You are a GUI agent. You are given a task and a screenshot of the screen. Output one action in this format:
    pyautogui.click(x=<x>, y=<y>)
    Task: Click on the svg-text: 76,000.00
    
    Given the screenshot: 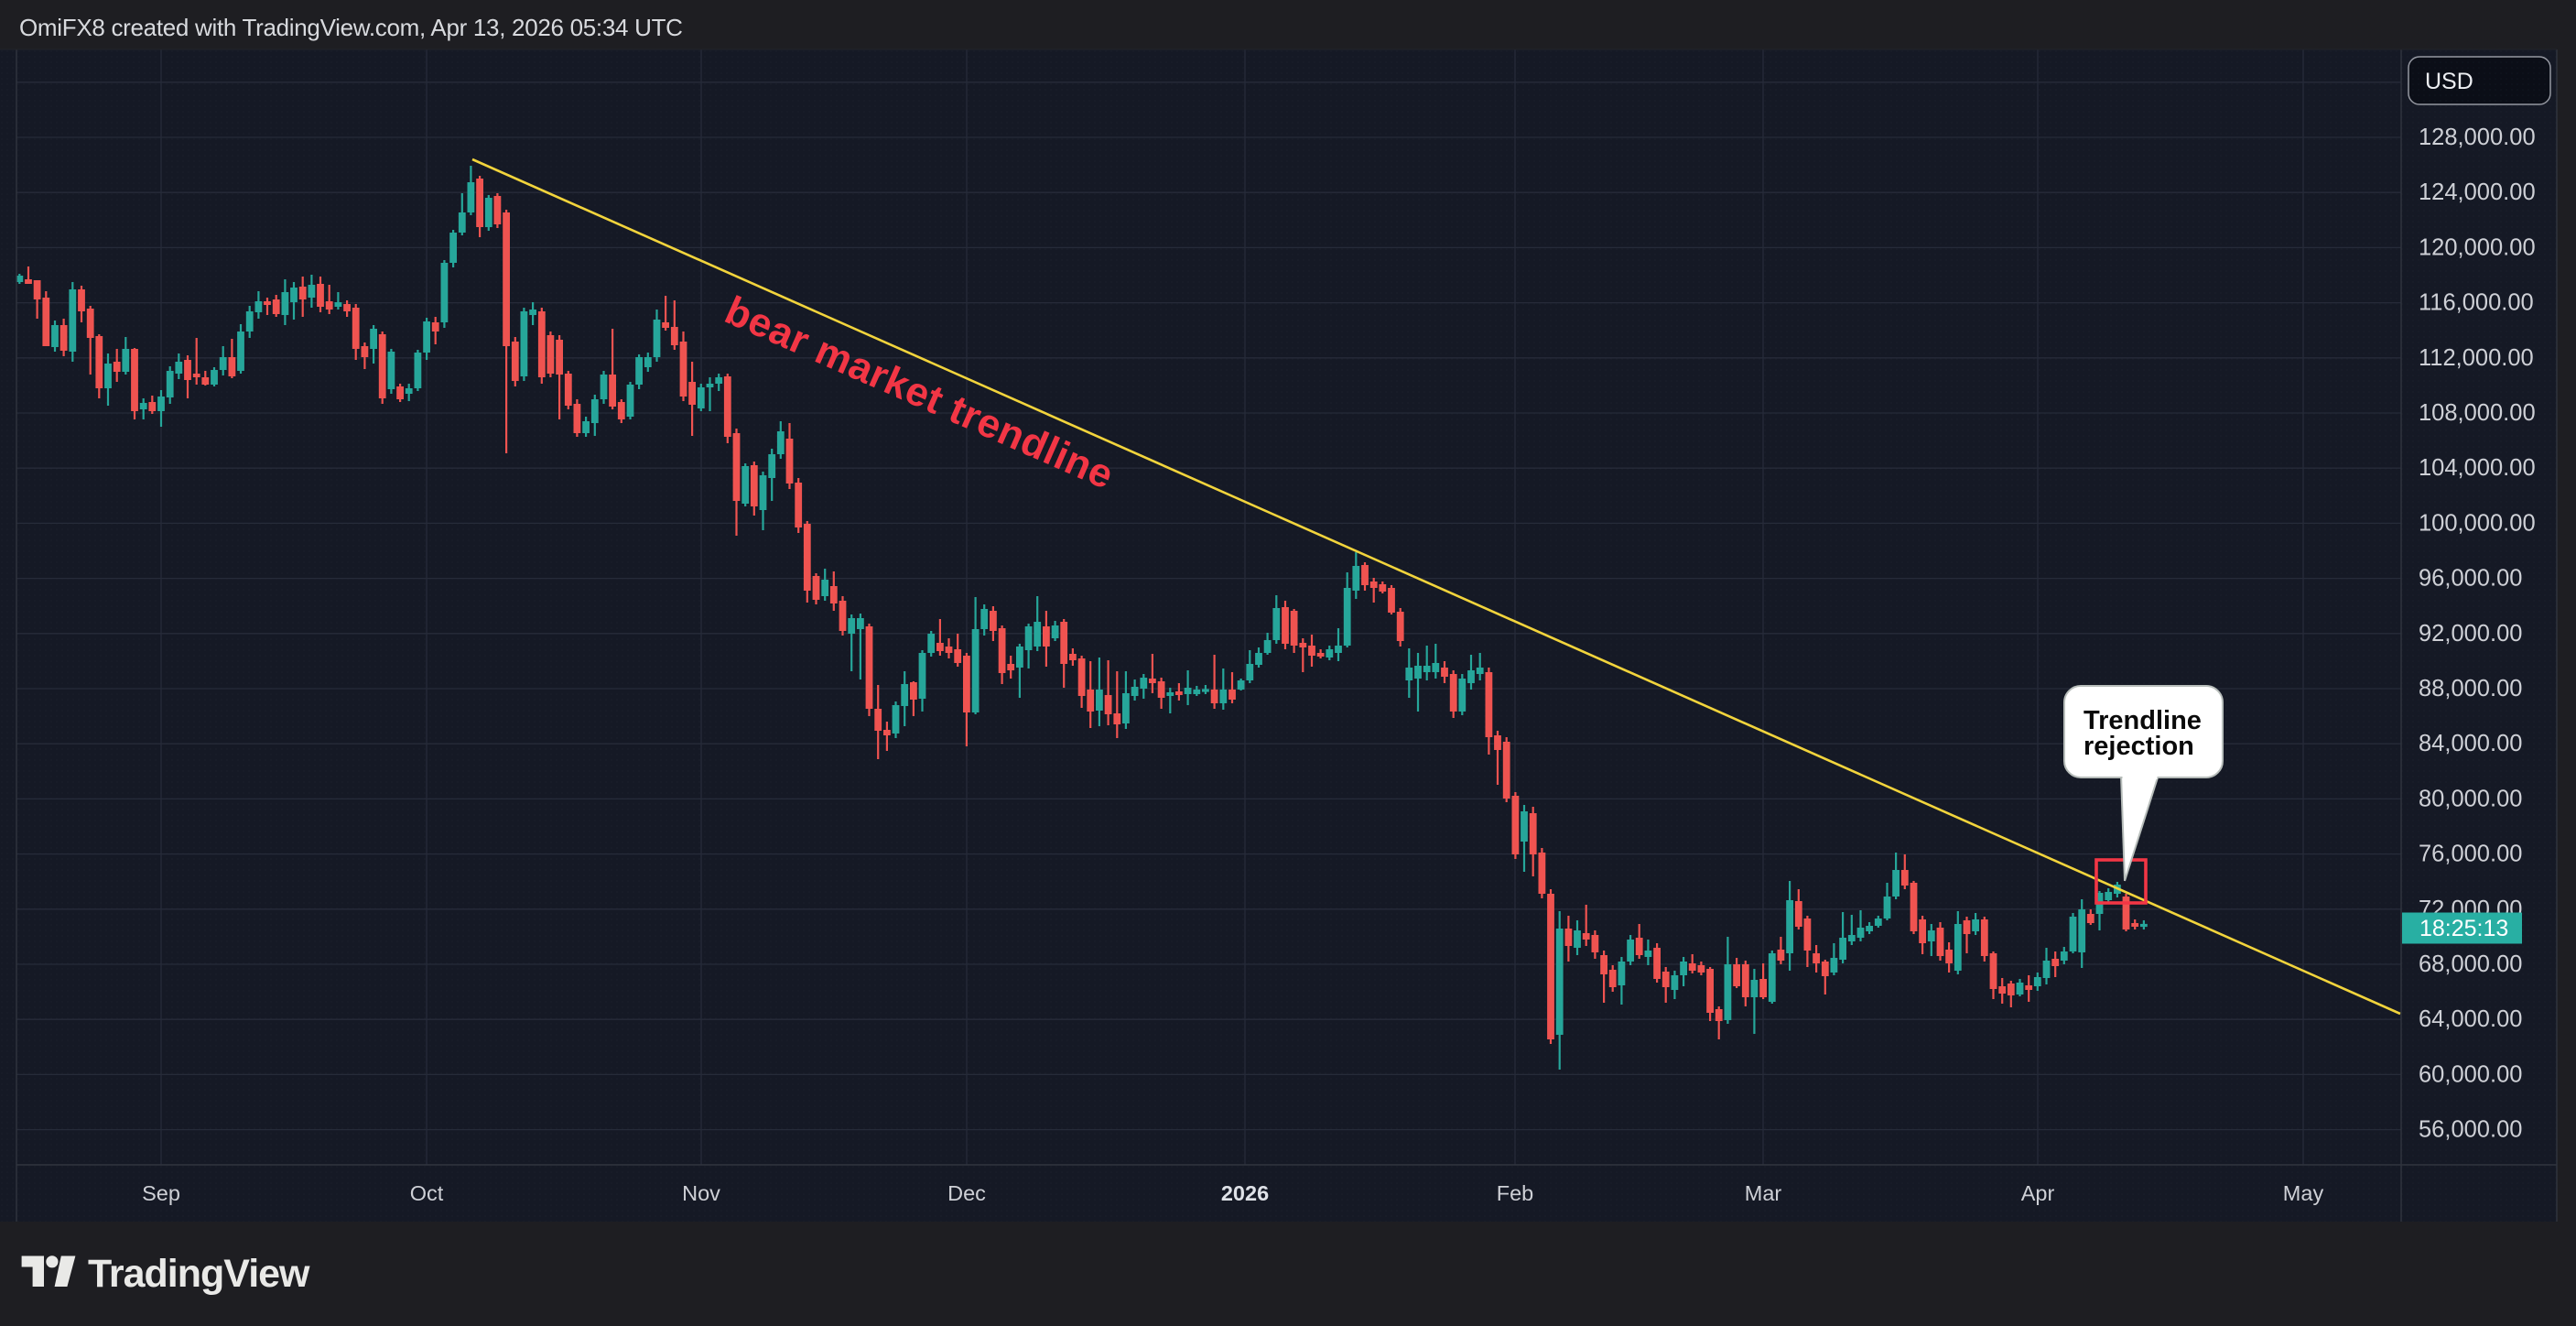 What is the action you would take?
    pyautogui.click(x=2471, y=854)
    